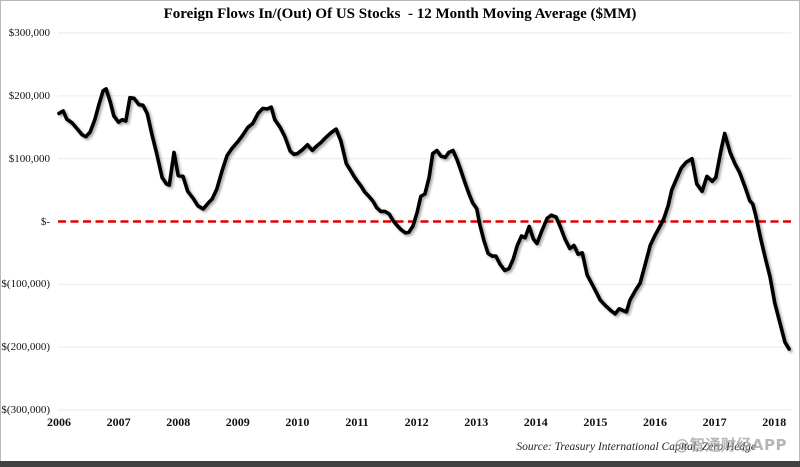 This screenshot has height=467, width=800. Describe the element at coordinates (118, 422) in the screenshot. I see `x-tick-label: 2007` at that location.